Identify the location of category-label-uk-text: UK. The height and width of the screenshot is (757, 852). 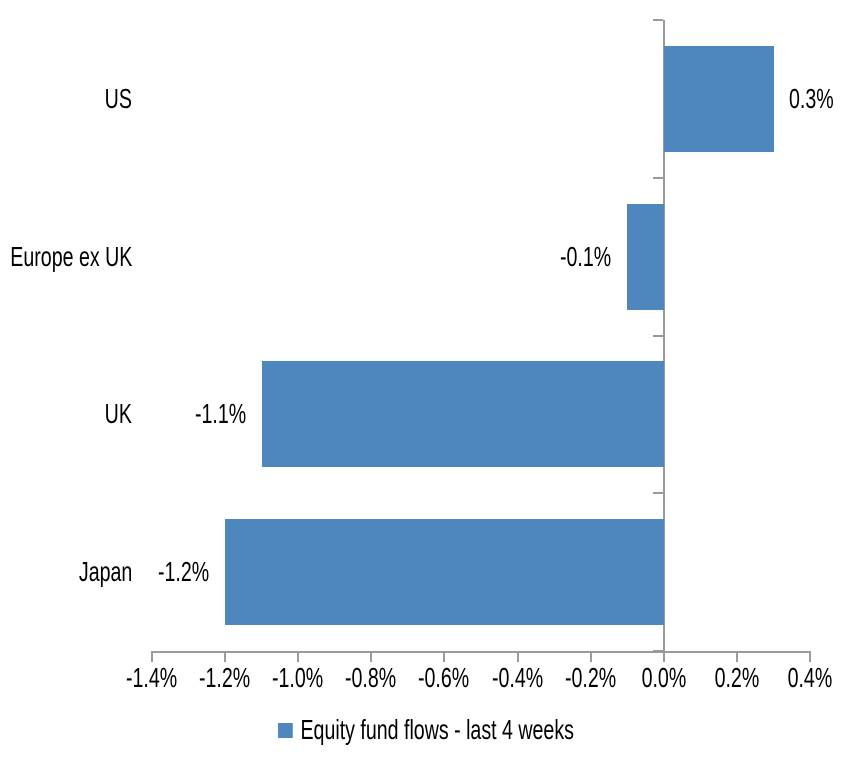
(118, 413).